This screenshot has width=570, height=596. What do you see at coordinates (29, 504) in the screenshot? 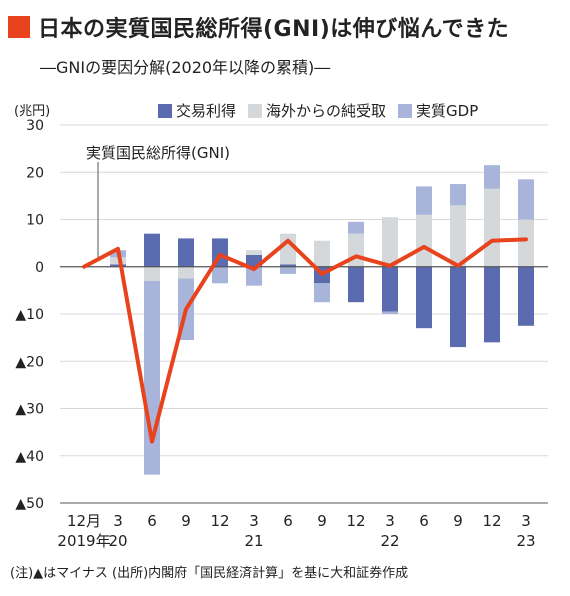
I see `y-tick-label: ▲50` at bounding box center [29, 504].